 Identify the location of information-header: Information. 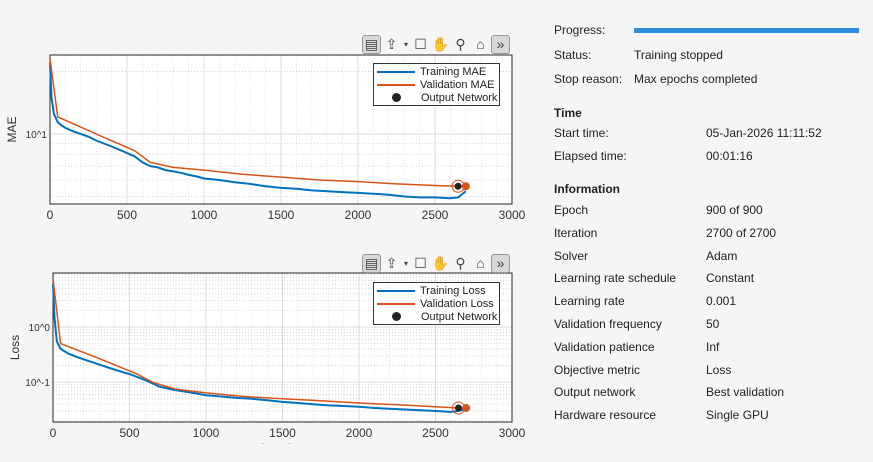
(587, 189).